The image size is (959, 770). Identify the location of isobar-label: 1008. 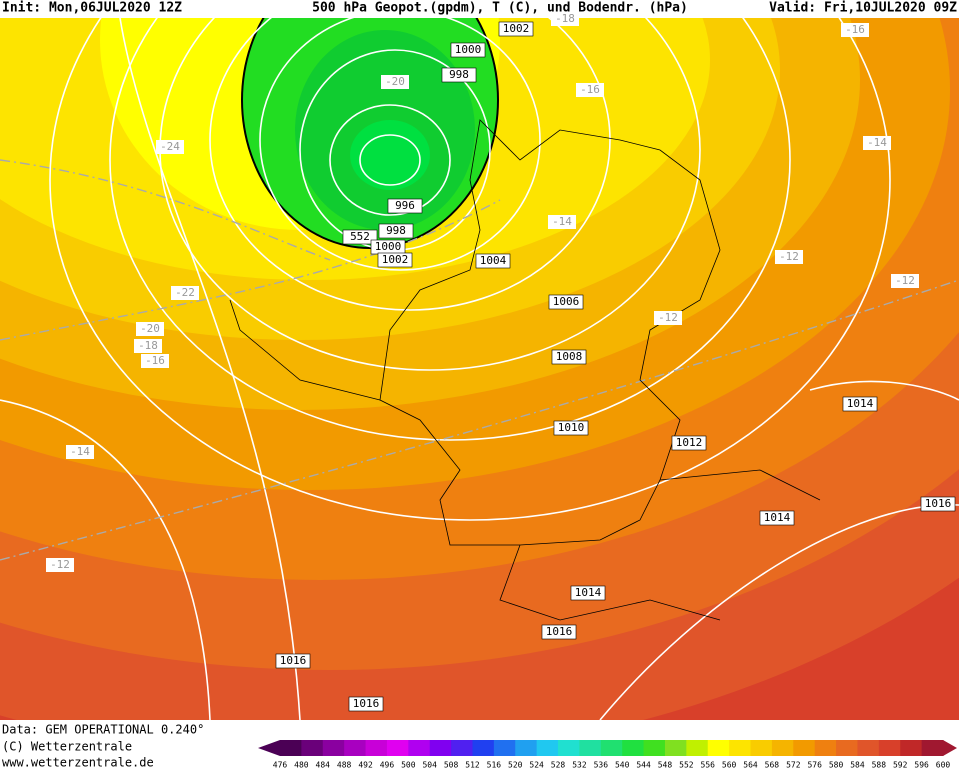
(569, 356).